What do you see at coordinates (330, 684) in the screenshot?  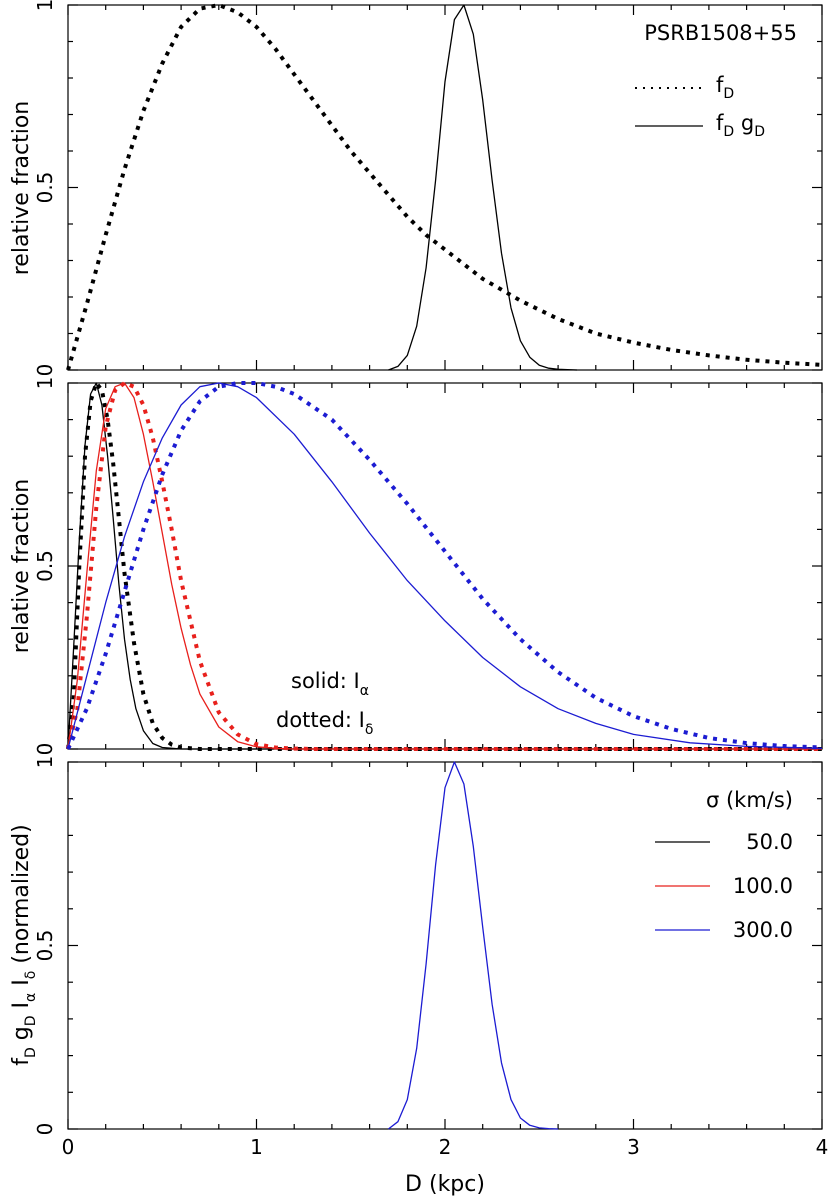 I see `annotation-solid-I-alpha: solid: Iα` at bounding box center [330, 684].